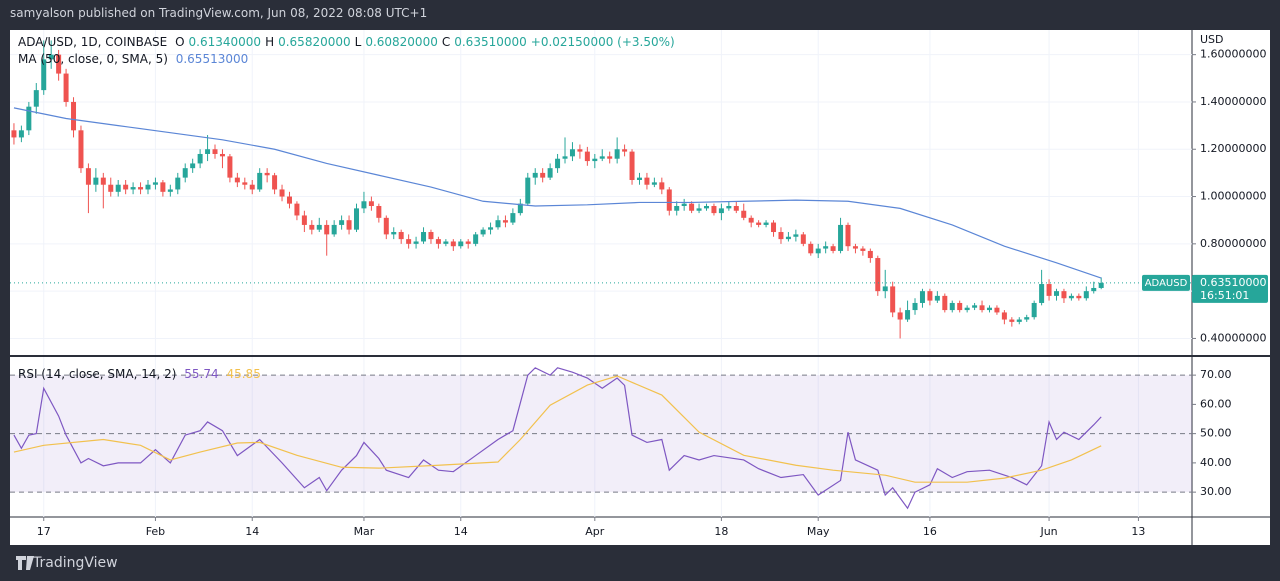  What do you see at coordinates (1233, 101) in the screenshot?
I see `y-tick-label: 1.40000000` at bounding box center [1233, 101].